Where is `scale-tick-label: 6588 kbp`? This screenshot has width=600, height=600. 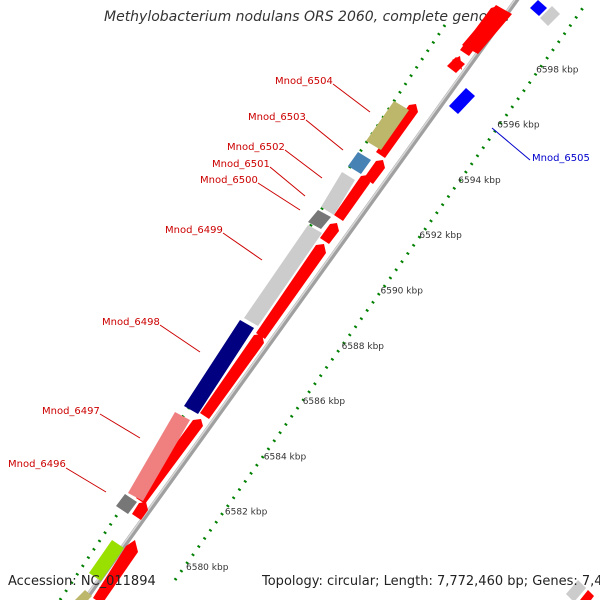
scale-tick-label: 6588 kbp is located at coordinates (363, 347).